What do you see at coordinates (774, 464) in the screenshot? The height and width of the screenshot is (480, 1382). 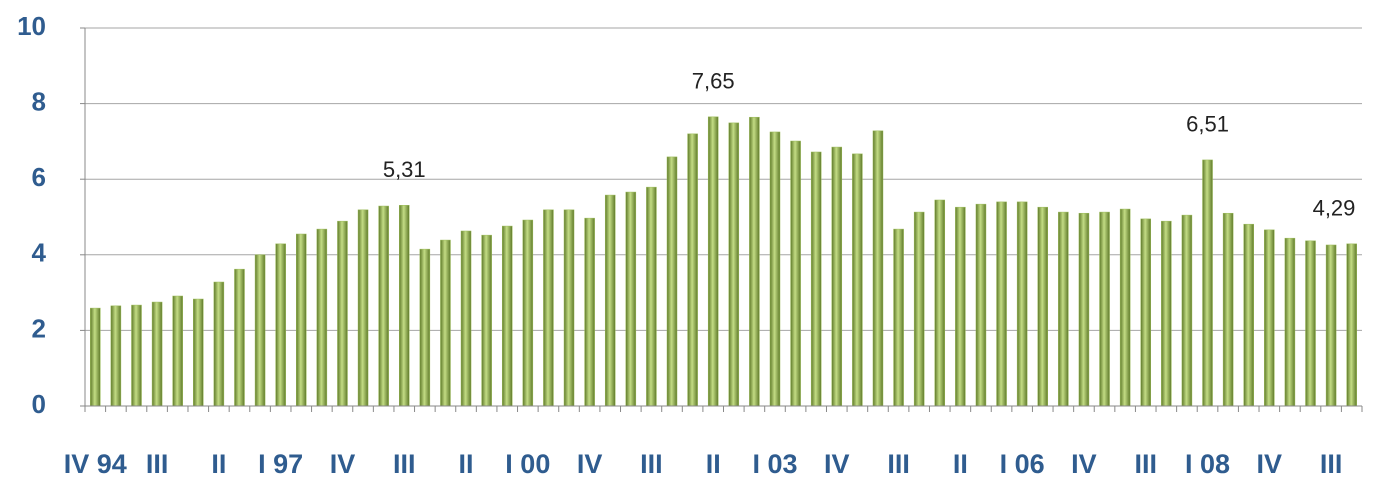 I see `x-tick-label: I 03` at bounding box center [774, 464].